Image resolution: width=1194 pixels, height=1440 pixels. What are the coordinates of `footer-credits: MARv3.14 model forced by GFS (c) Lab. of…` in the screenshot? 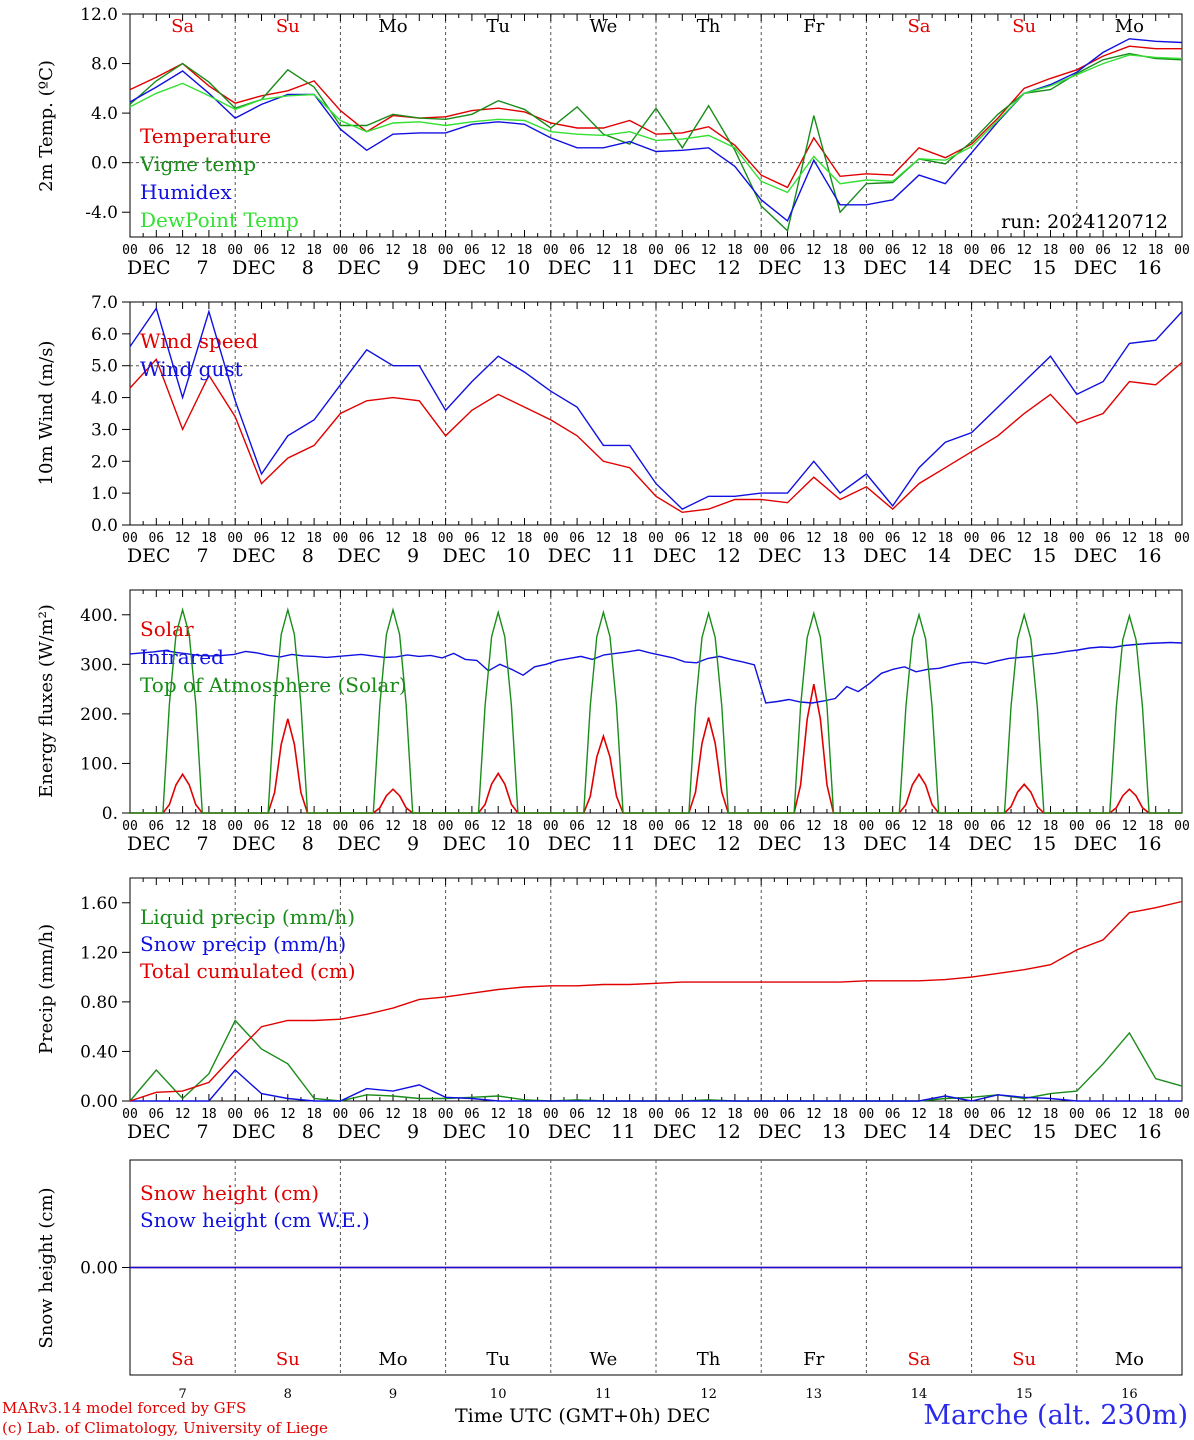 It's located at (165, 1418).